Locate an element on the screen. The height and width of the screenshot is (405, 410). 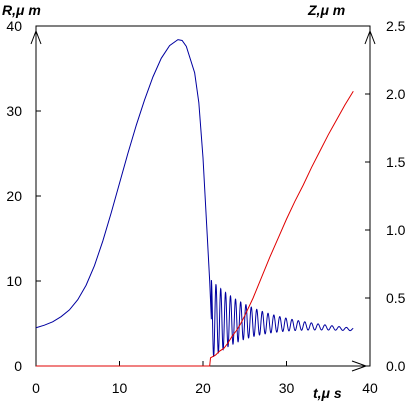
right-tick-label: 0.5 is located at coordinates (396, 298).